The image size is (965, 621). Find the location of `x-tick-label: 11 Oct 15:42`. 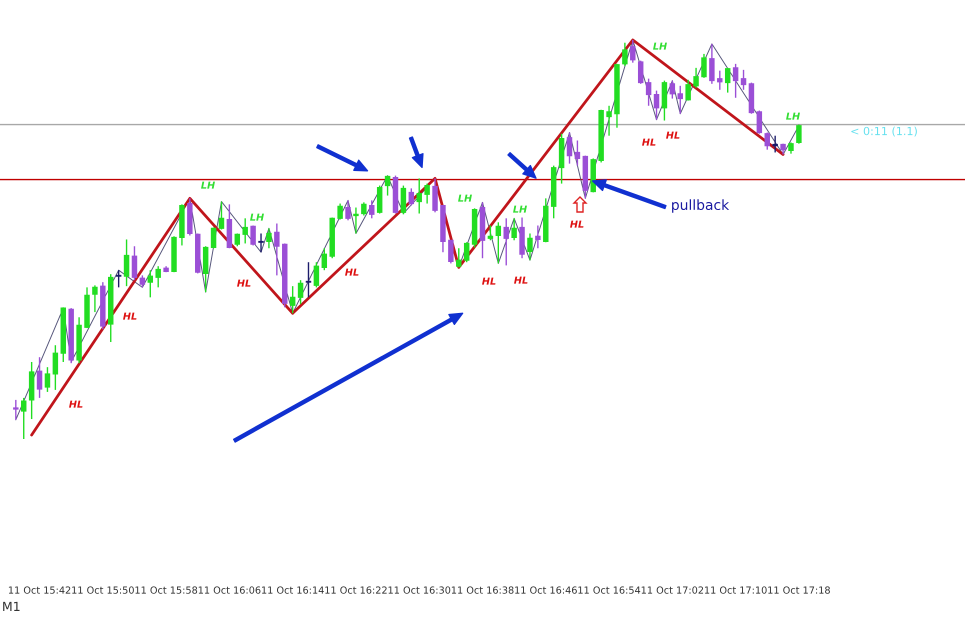

x-tick-label: 11 Oct 15:42 is located at coordinates (39, 590).